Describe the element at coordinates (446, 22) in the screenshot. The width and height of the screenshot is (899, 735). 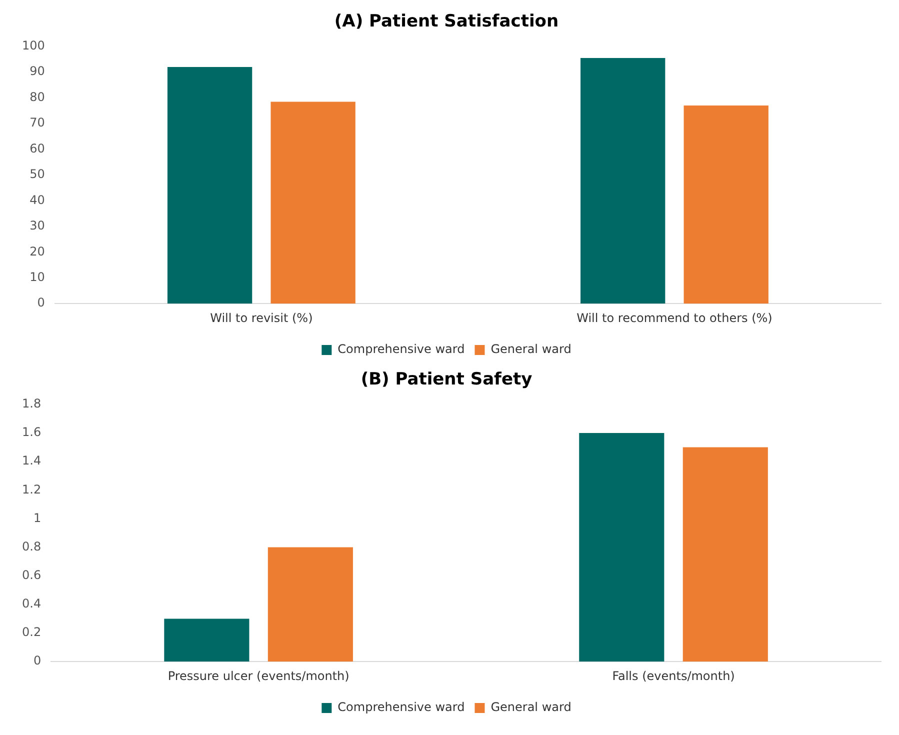
I see `chart-title: (A) Patient Satisfaction` at that location.